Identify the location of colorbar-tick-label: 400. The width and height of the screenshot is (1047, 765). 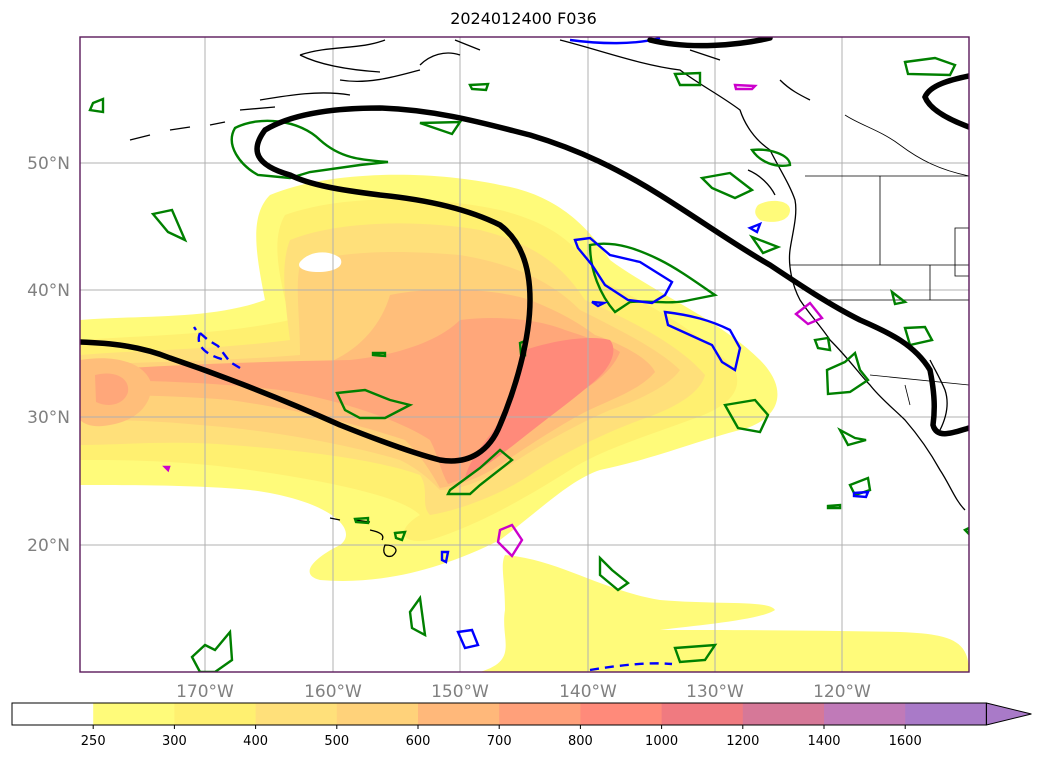
(255, 741).